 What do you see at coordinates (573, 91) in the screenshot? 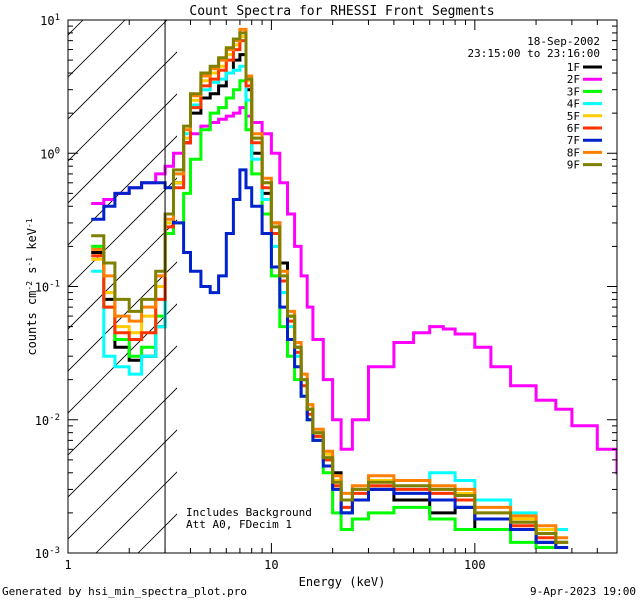
I see `legend-label-3f: 3F` at bounding box center [573, 91].